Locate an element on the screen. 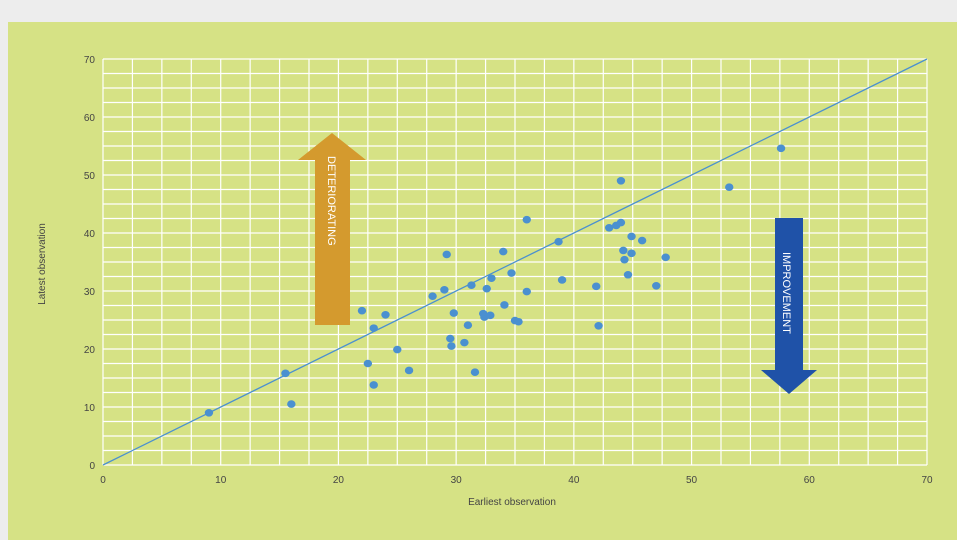 This screenshot has width=957, height=540. x-tick-label: 40 is located at coordinates (574, 480).